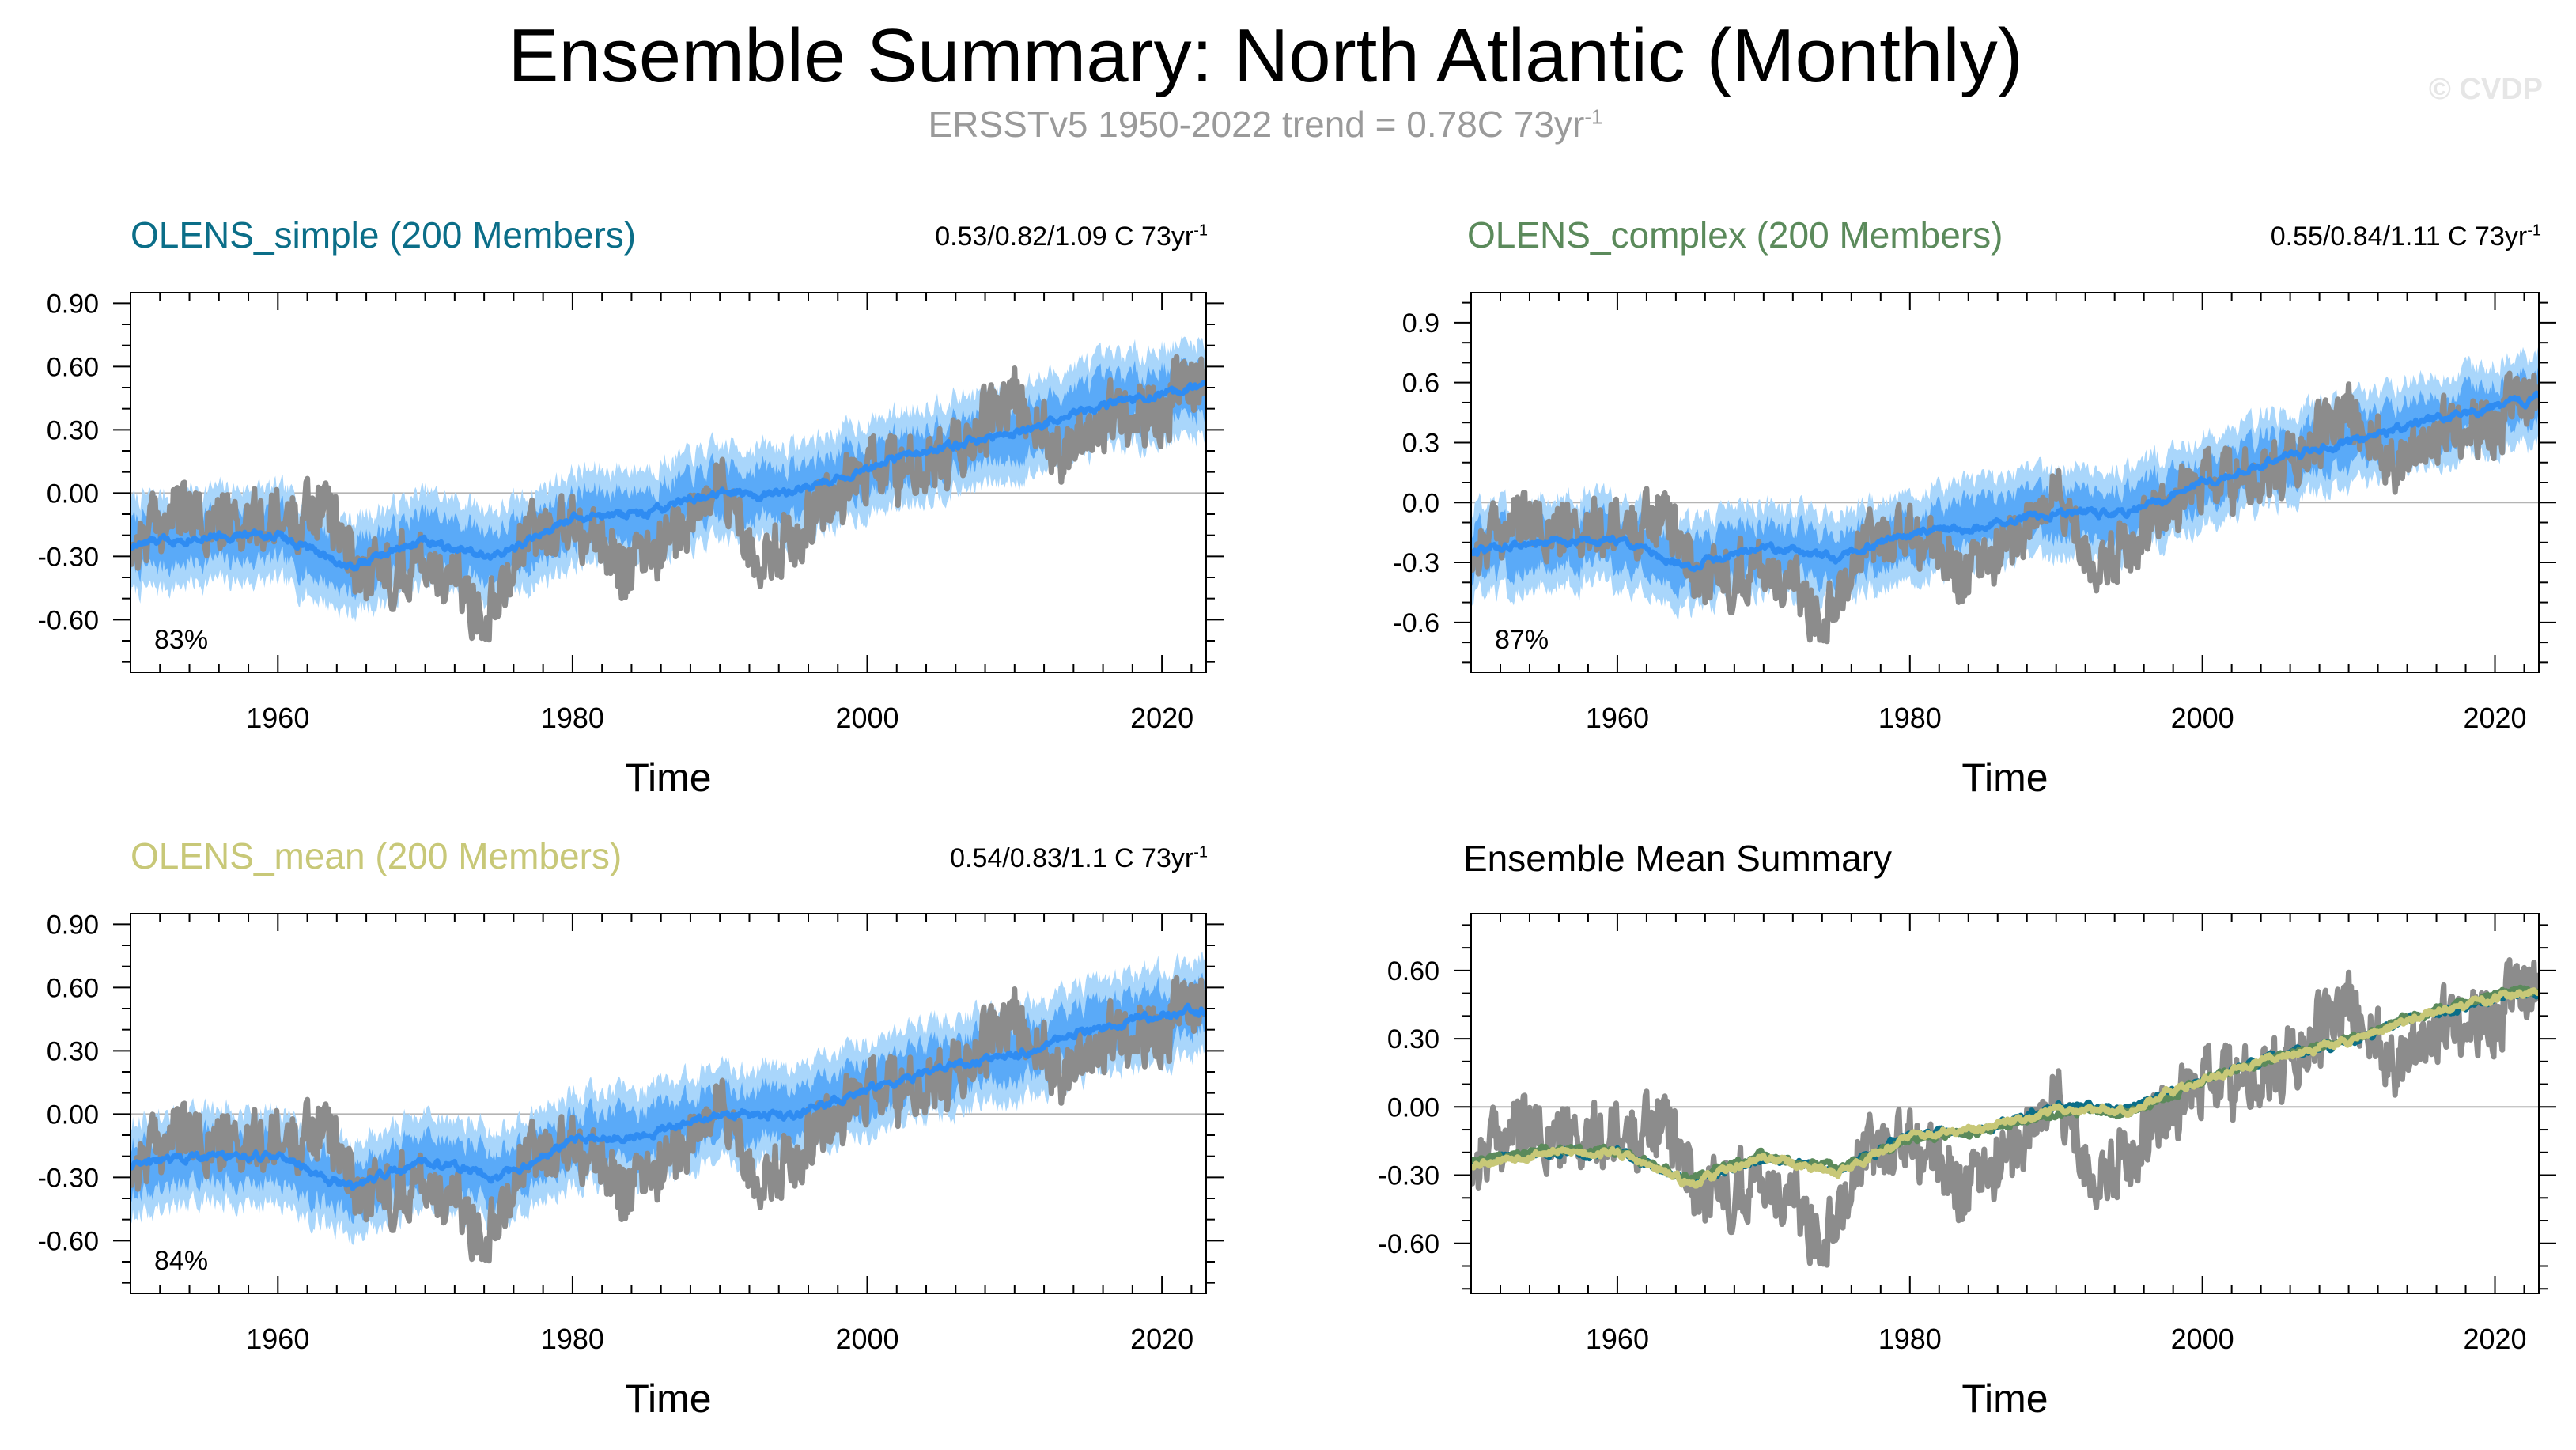 Image resolution: width=2576 pixels, height=1450 pixels. What do you see at coordinates (1420, 503) in the screenshot?
I see `y-tick-label: 0.0` at bounding box center [1420, 503].